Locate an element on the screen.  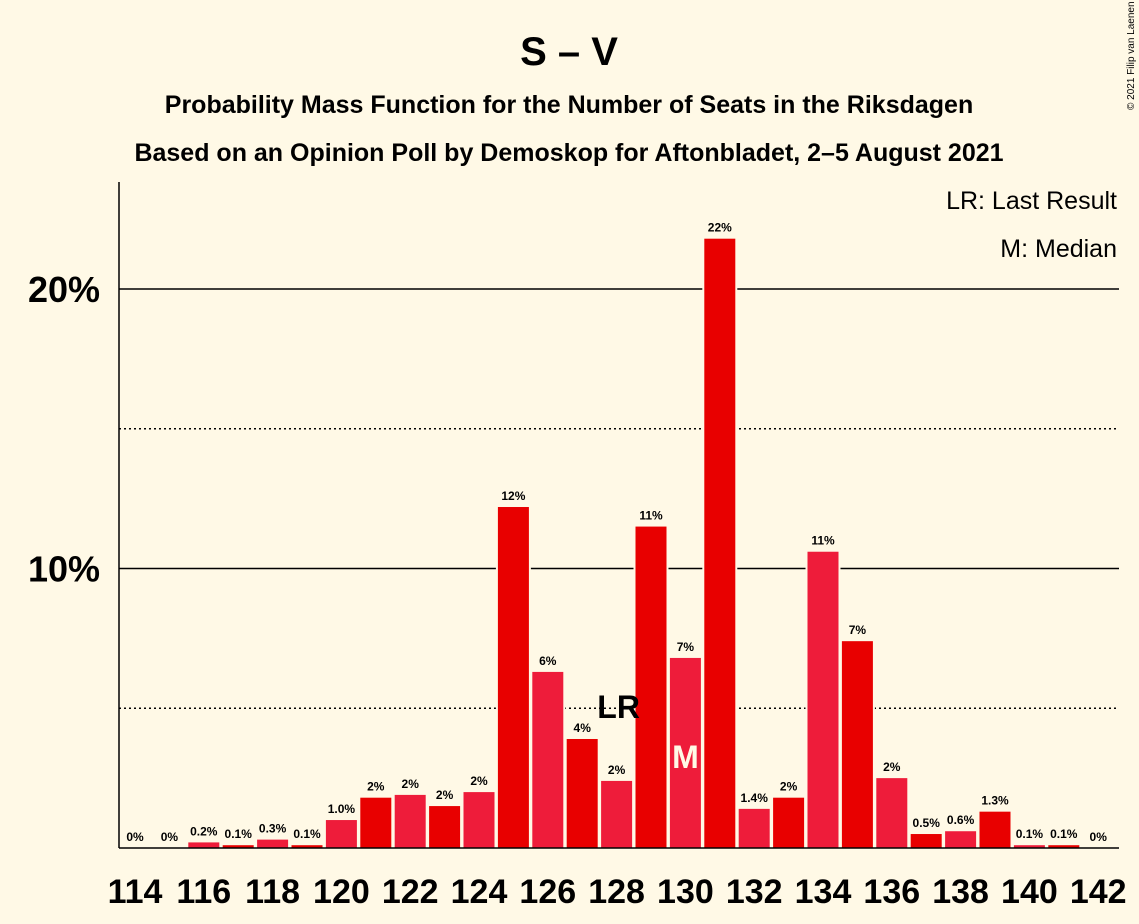
data-label-116: 0.2% is located at coordinates (204, 831).